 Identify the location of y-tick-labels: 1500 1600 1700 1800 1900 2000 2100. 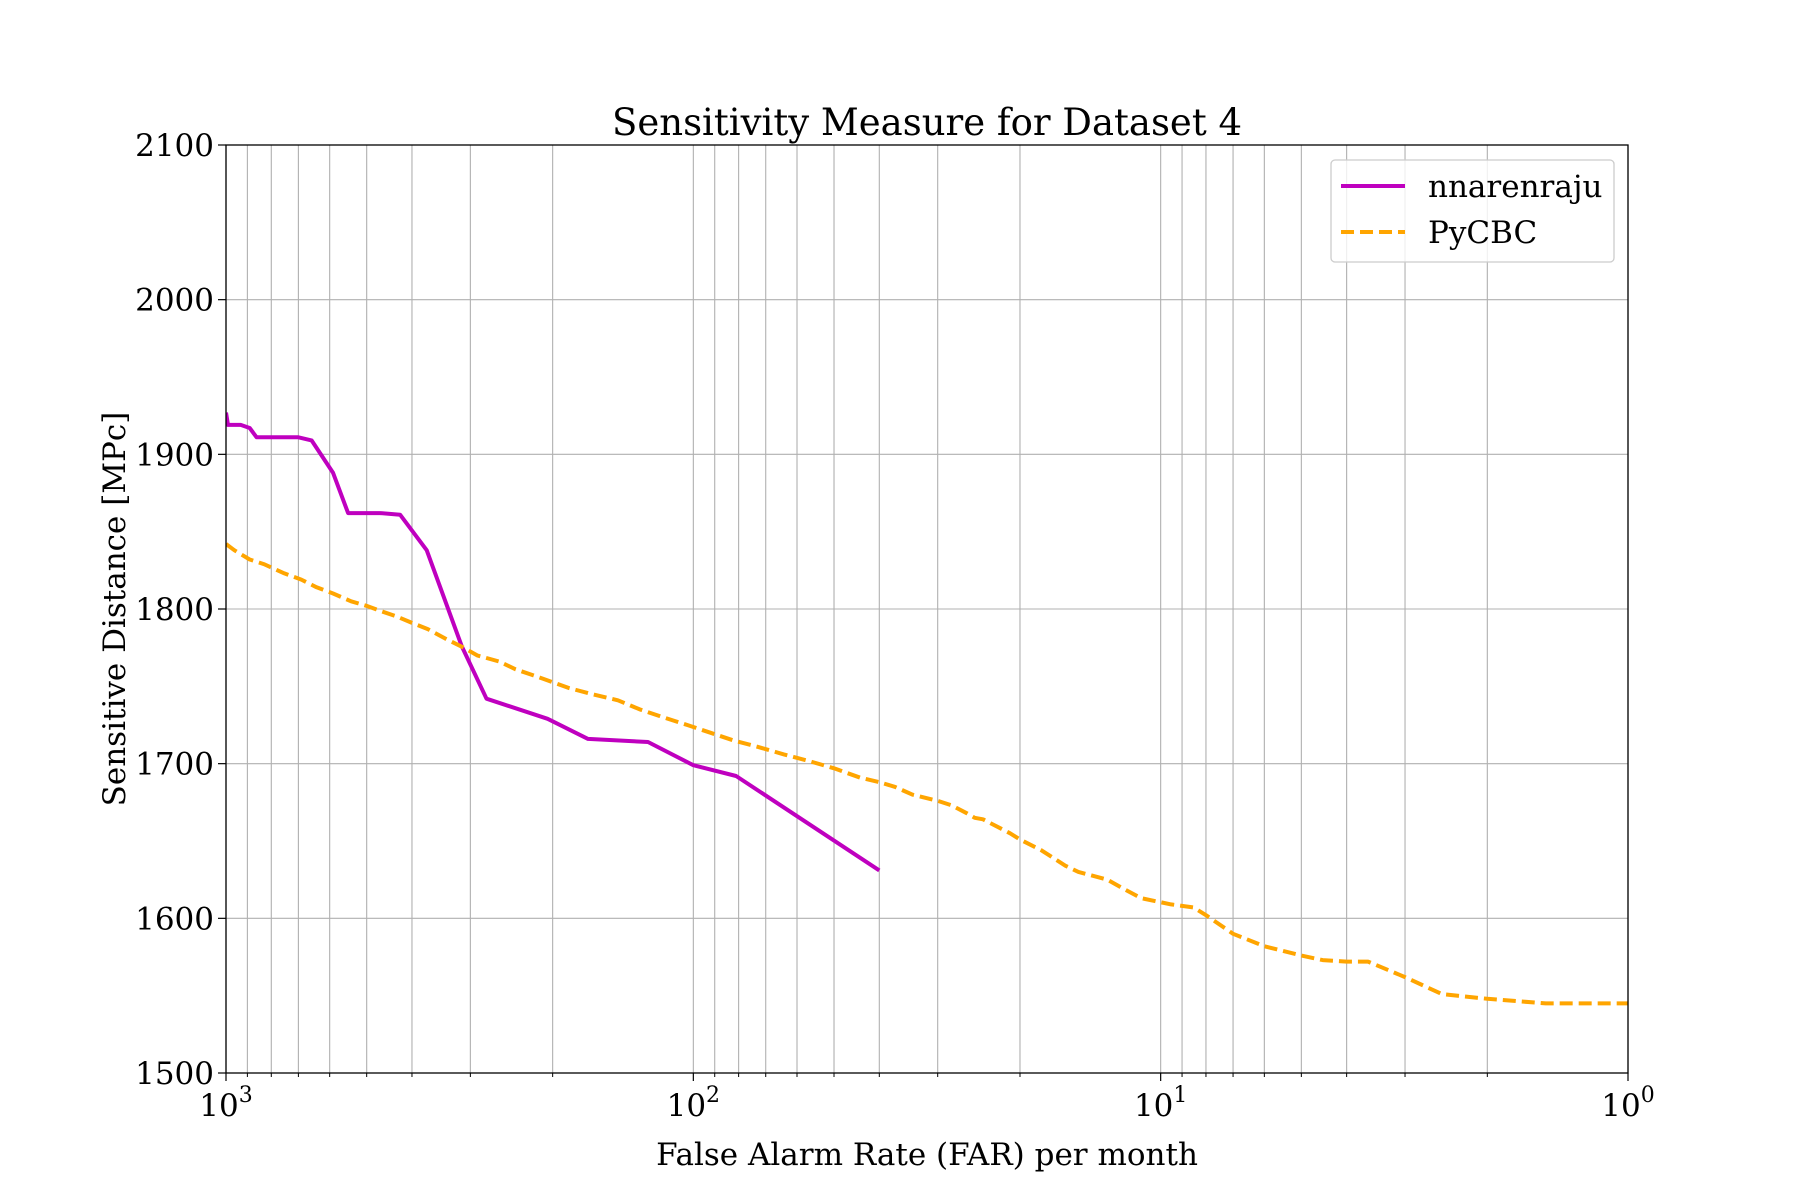
(174, 610).